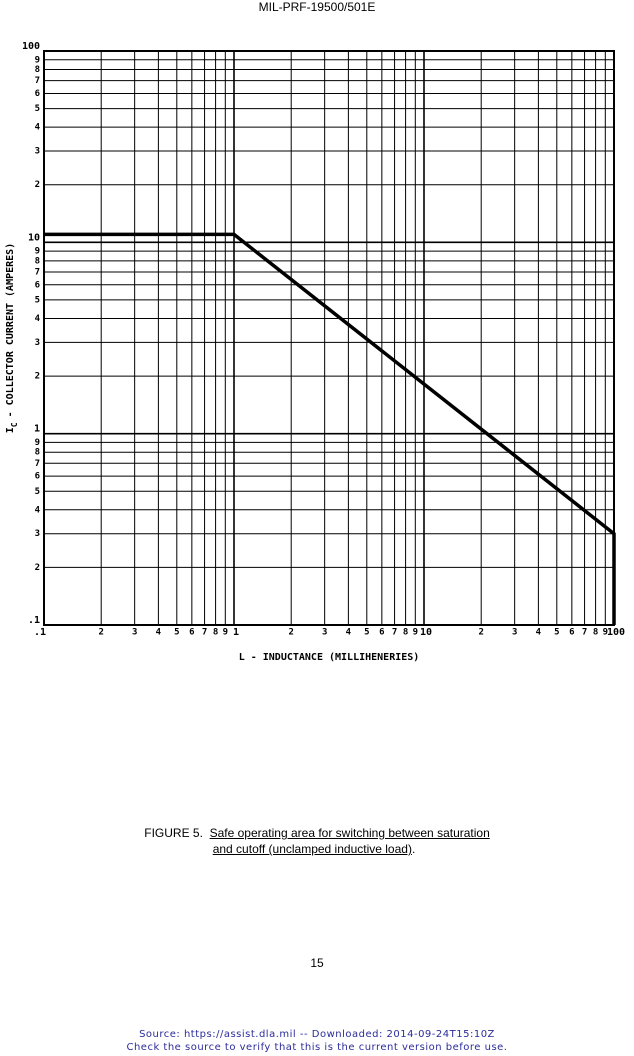  What do you see at coordinates (236, 632) in the screenshot?
I see `x-tick-label: 1` at bounding box center [236, 632].